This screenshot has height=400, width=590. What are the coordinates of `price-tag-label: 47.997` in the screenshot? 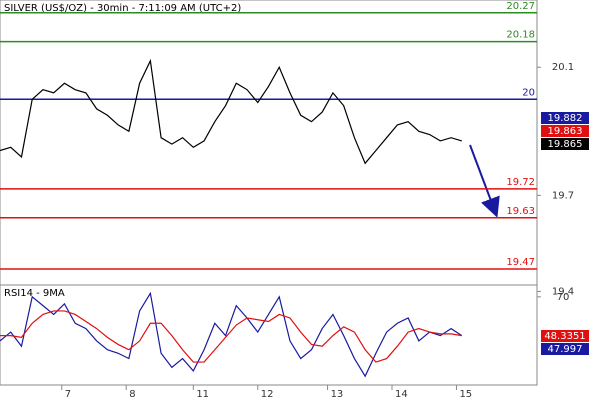 It's located at (565, 349).